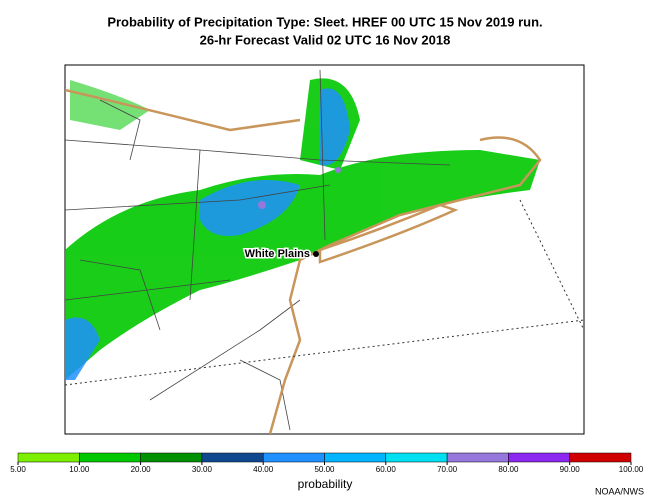  What do you see at coordinates (18, 469) in the screenshot?
I see `colorbar-tick-label: 5.00` at bounding box center [18, 469].